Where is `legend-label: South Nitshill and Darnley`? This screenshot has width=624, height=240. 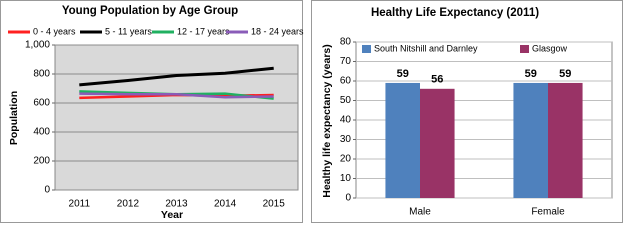 legend-label: South Nitshill and Darnley is located at coordinates (426, 48).